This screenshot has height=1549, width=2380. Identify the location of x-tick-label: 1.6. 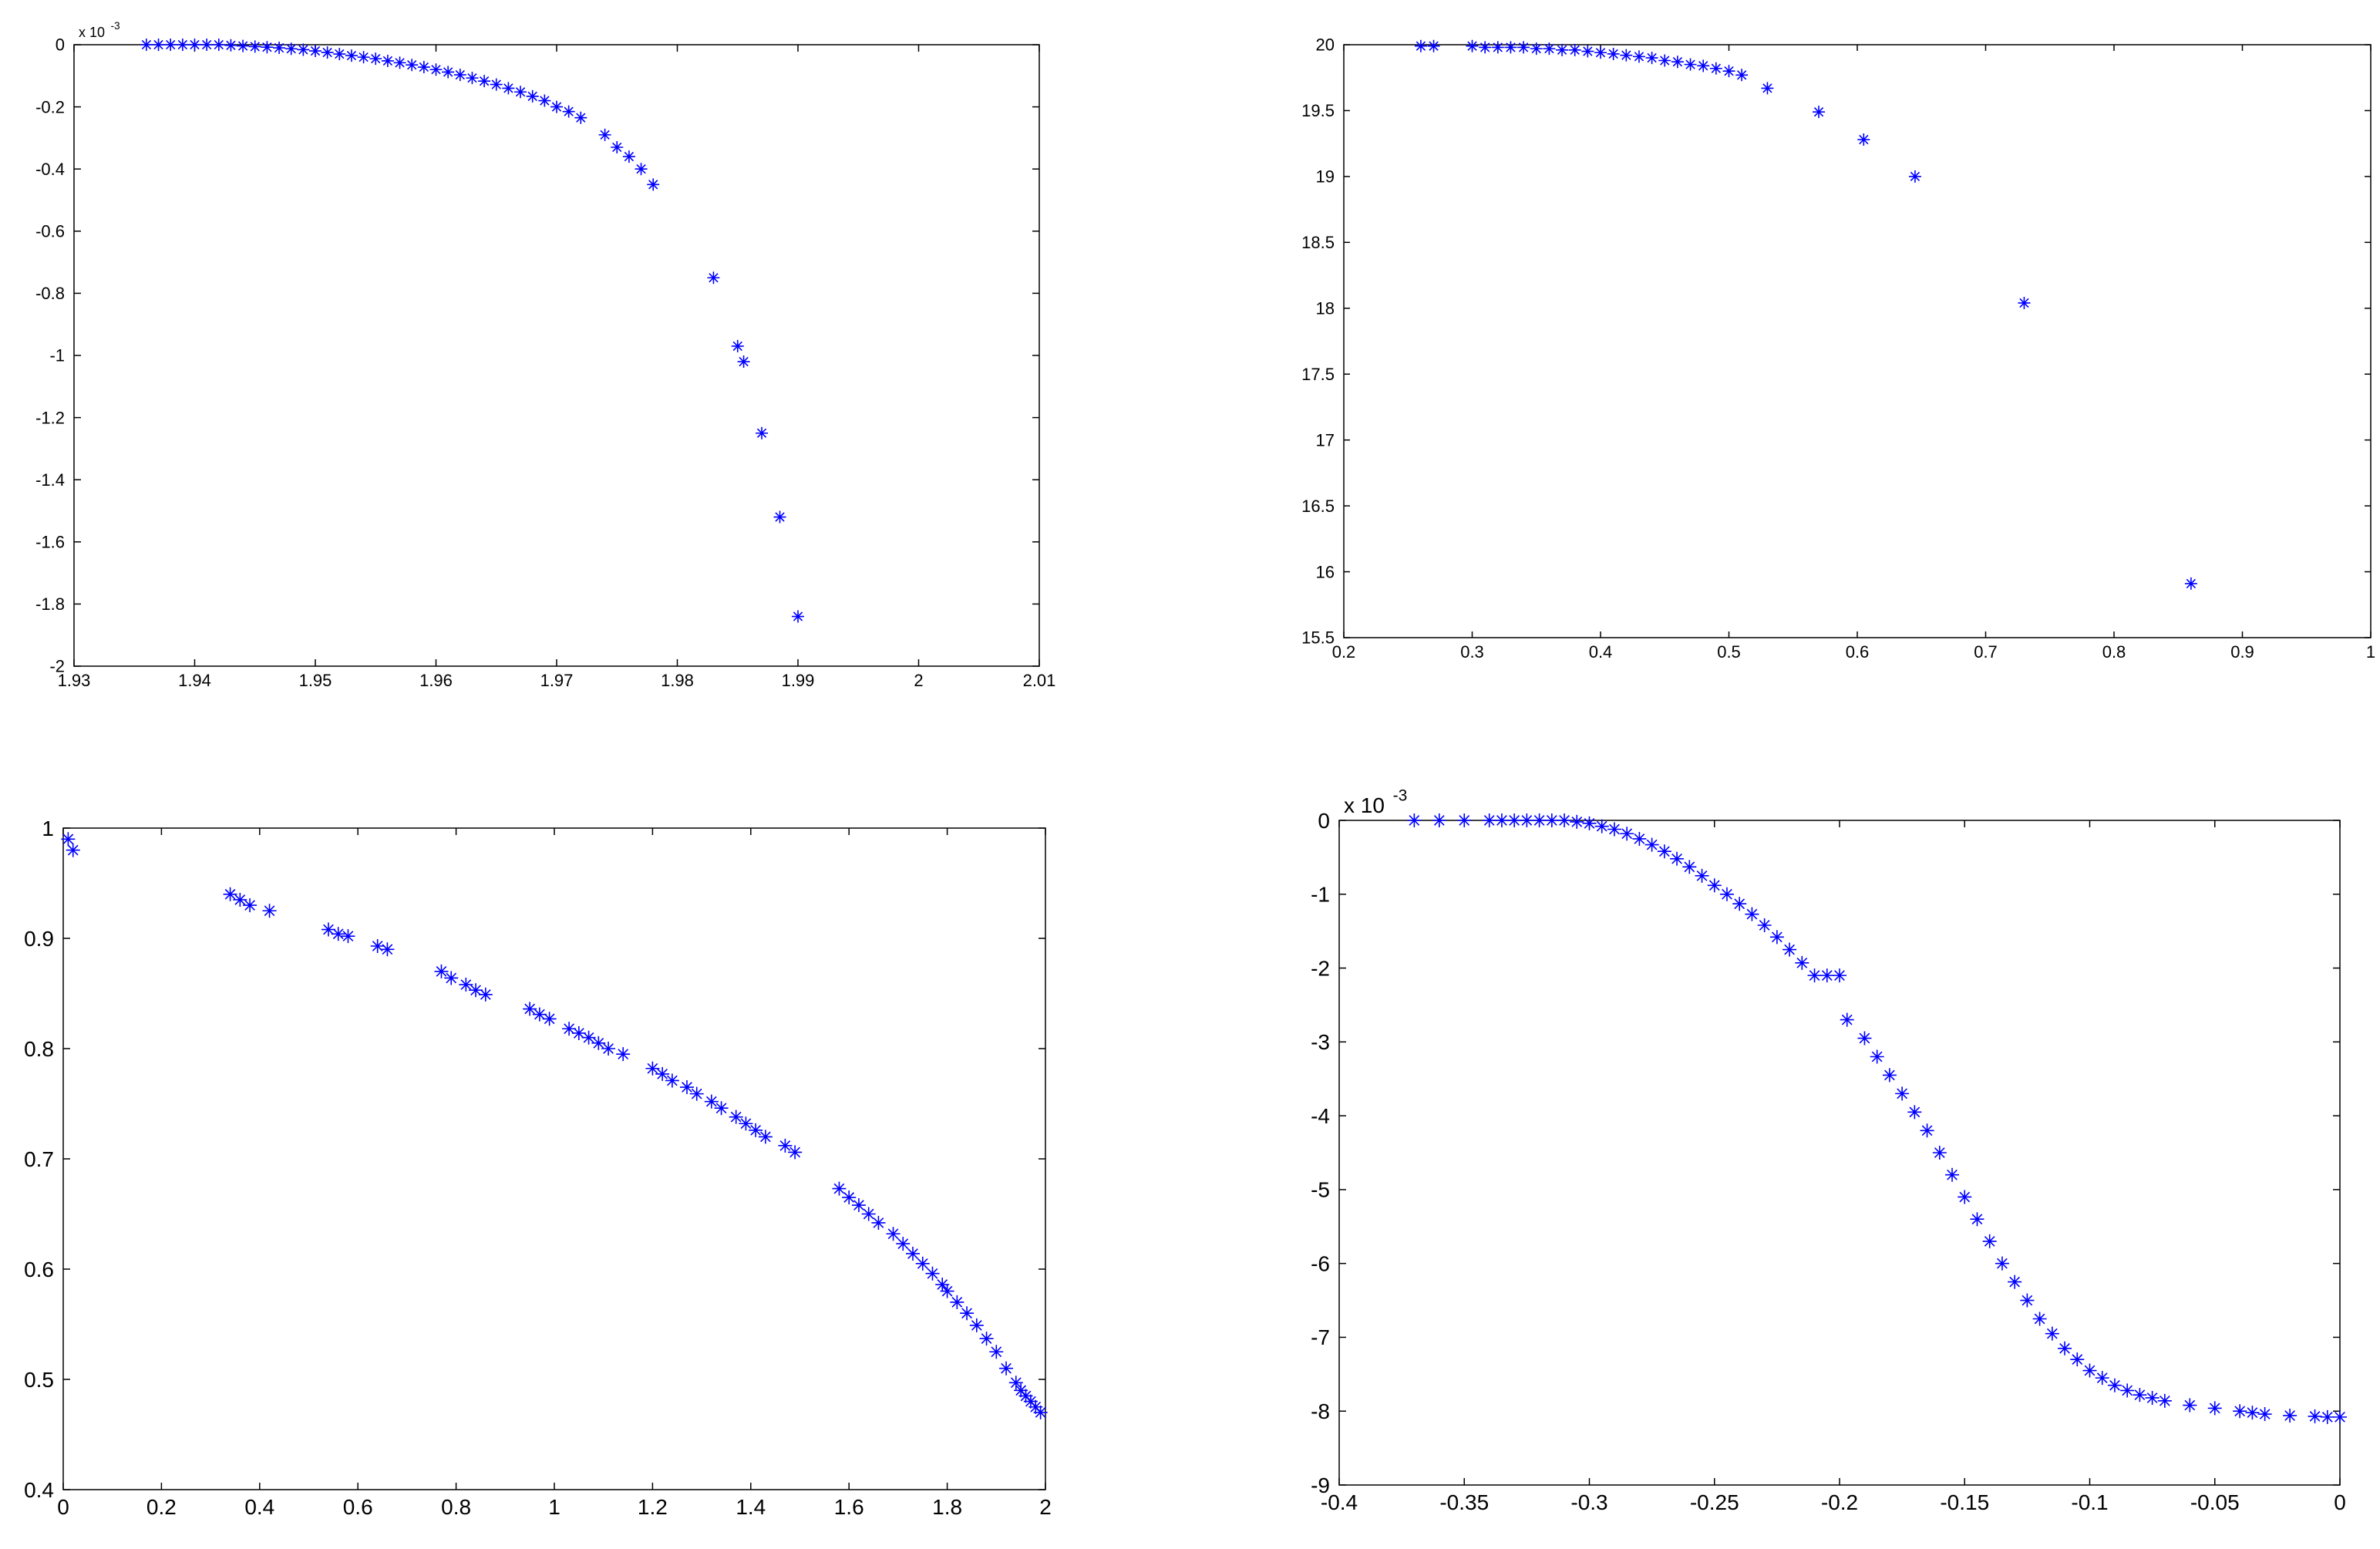
(849, 1507).